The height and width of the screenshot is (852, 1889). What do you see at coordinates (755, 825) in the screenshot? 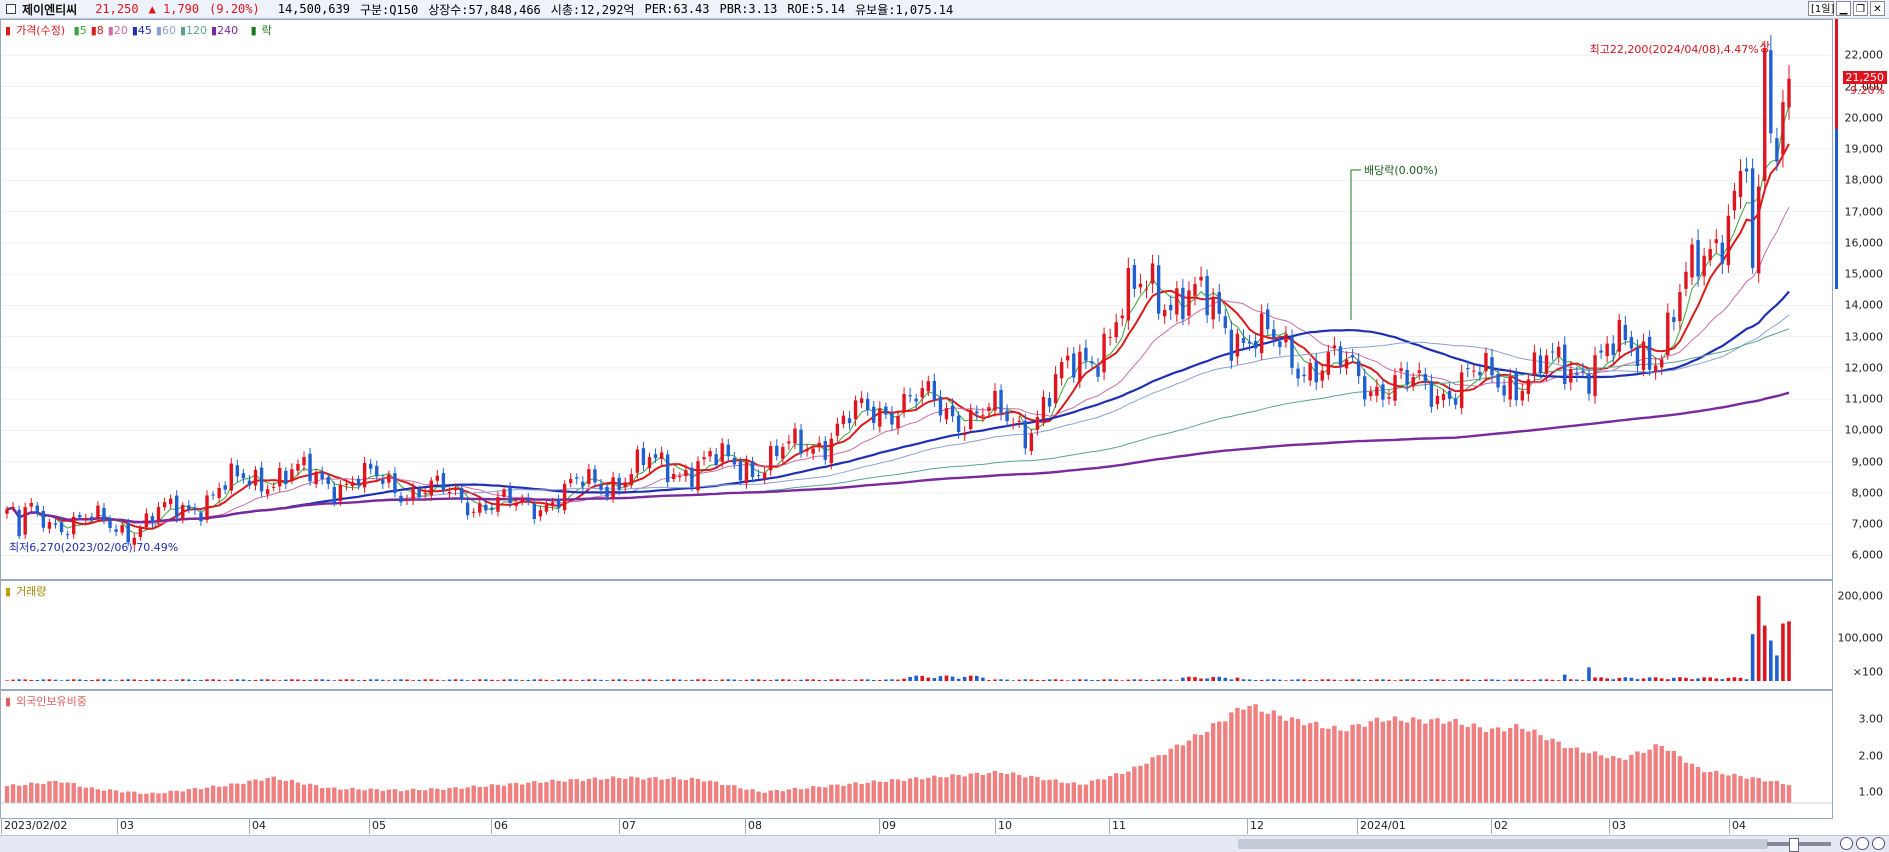
I see `x-tick-label: 08` at bounding box center [755, 825].